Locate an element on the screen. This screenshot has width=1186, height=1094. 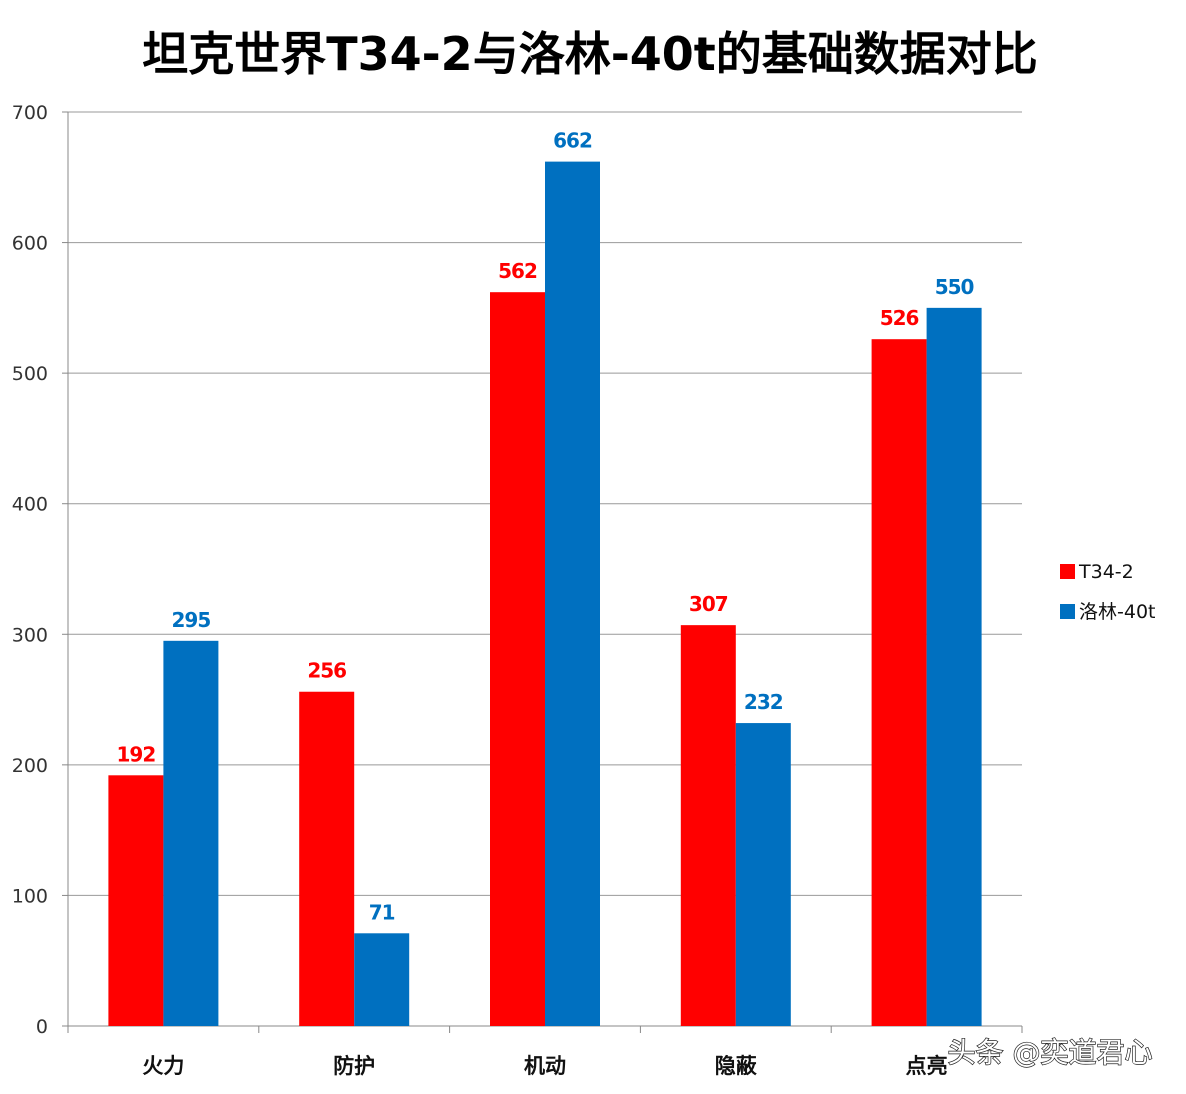
y-tick-label: 400 is located at coordinates (30, 505).